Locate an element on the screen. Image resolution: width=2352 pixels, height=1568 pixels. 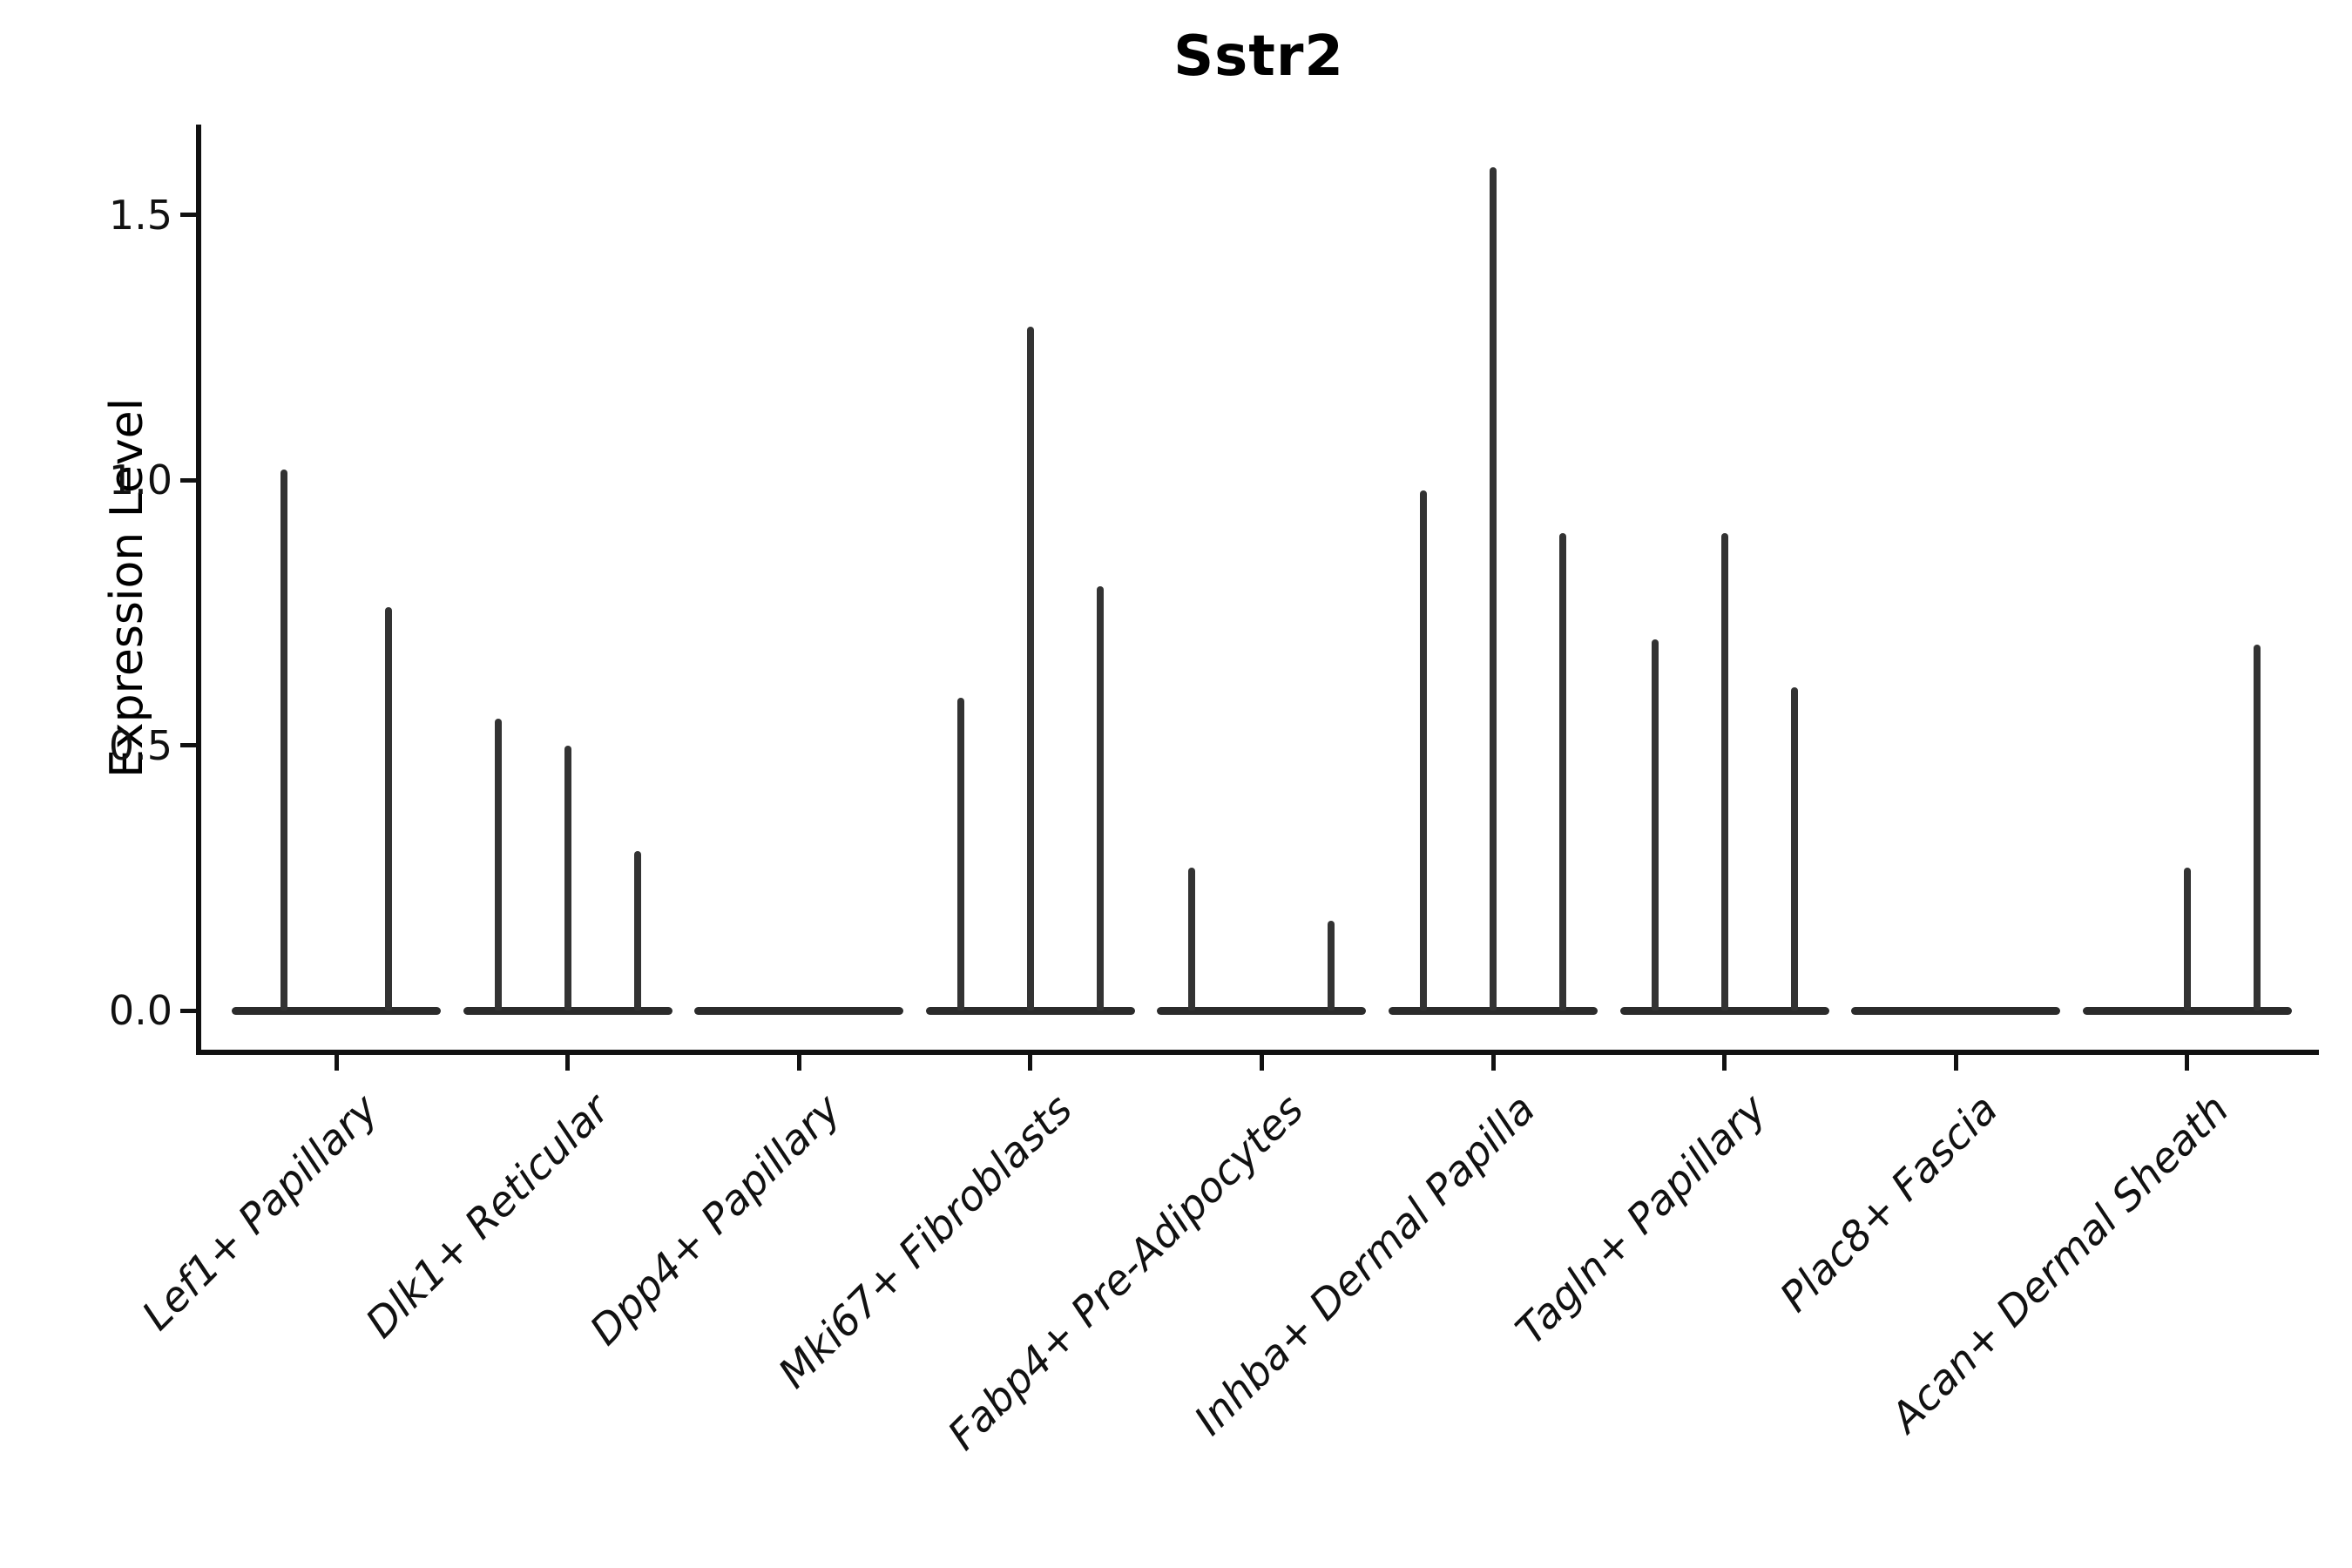
y-tick-label: 0.0 is located at coordinates (140, 1011).